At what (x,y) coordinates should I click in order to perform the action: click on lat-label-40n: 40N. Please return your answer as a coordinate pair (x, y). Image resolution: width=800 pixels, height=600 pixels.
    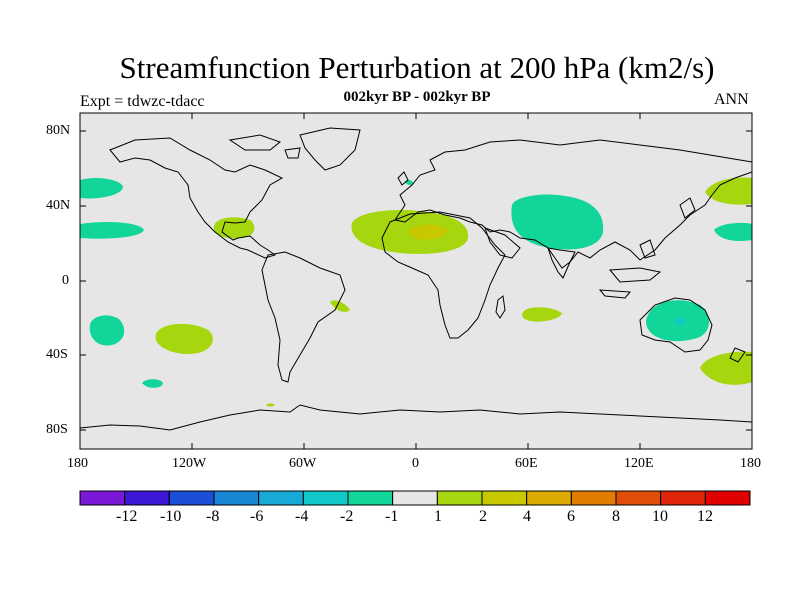
    Looking at the image, I should click on (58, 205).